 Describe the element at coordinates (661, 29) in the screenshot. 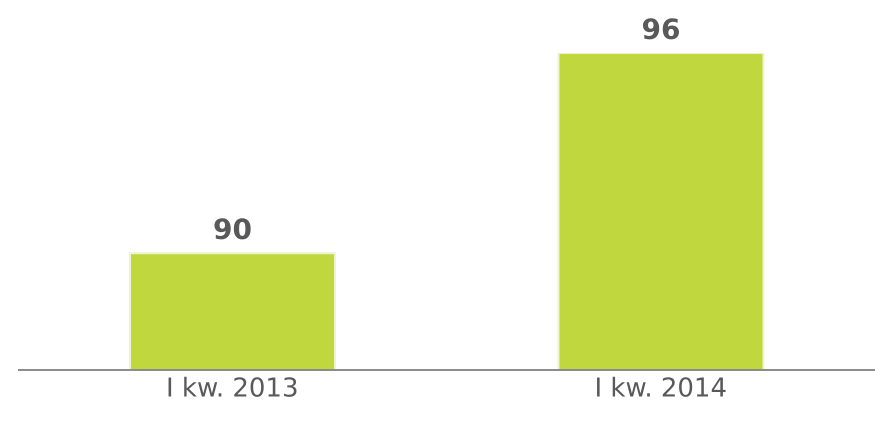

I see `data-label: 96` at that location.